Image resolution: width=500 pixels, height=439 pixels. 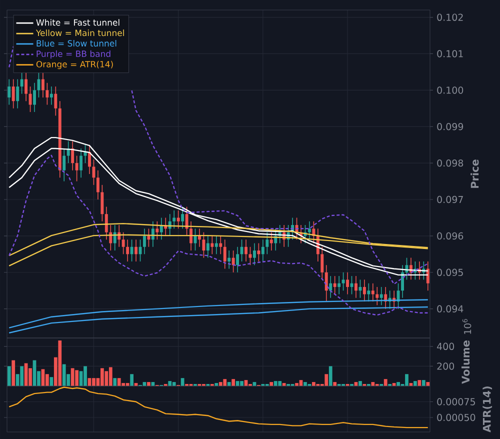 I want to click on y-axis-title: ATR(14), so click(x=487, y=409).